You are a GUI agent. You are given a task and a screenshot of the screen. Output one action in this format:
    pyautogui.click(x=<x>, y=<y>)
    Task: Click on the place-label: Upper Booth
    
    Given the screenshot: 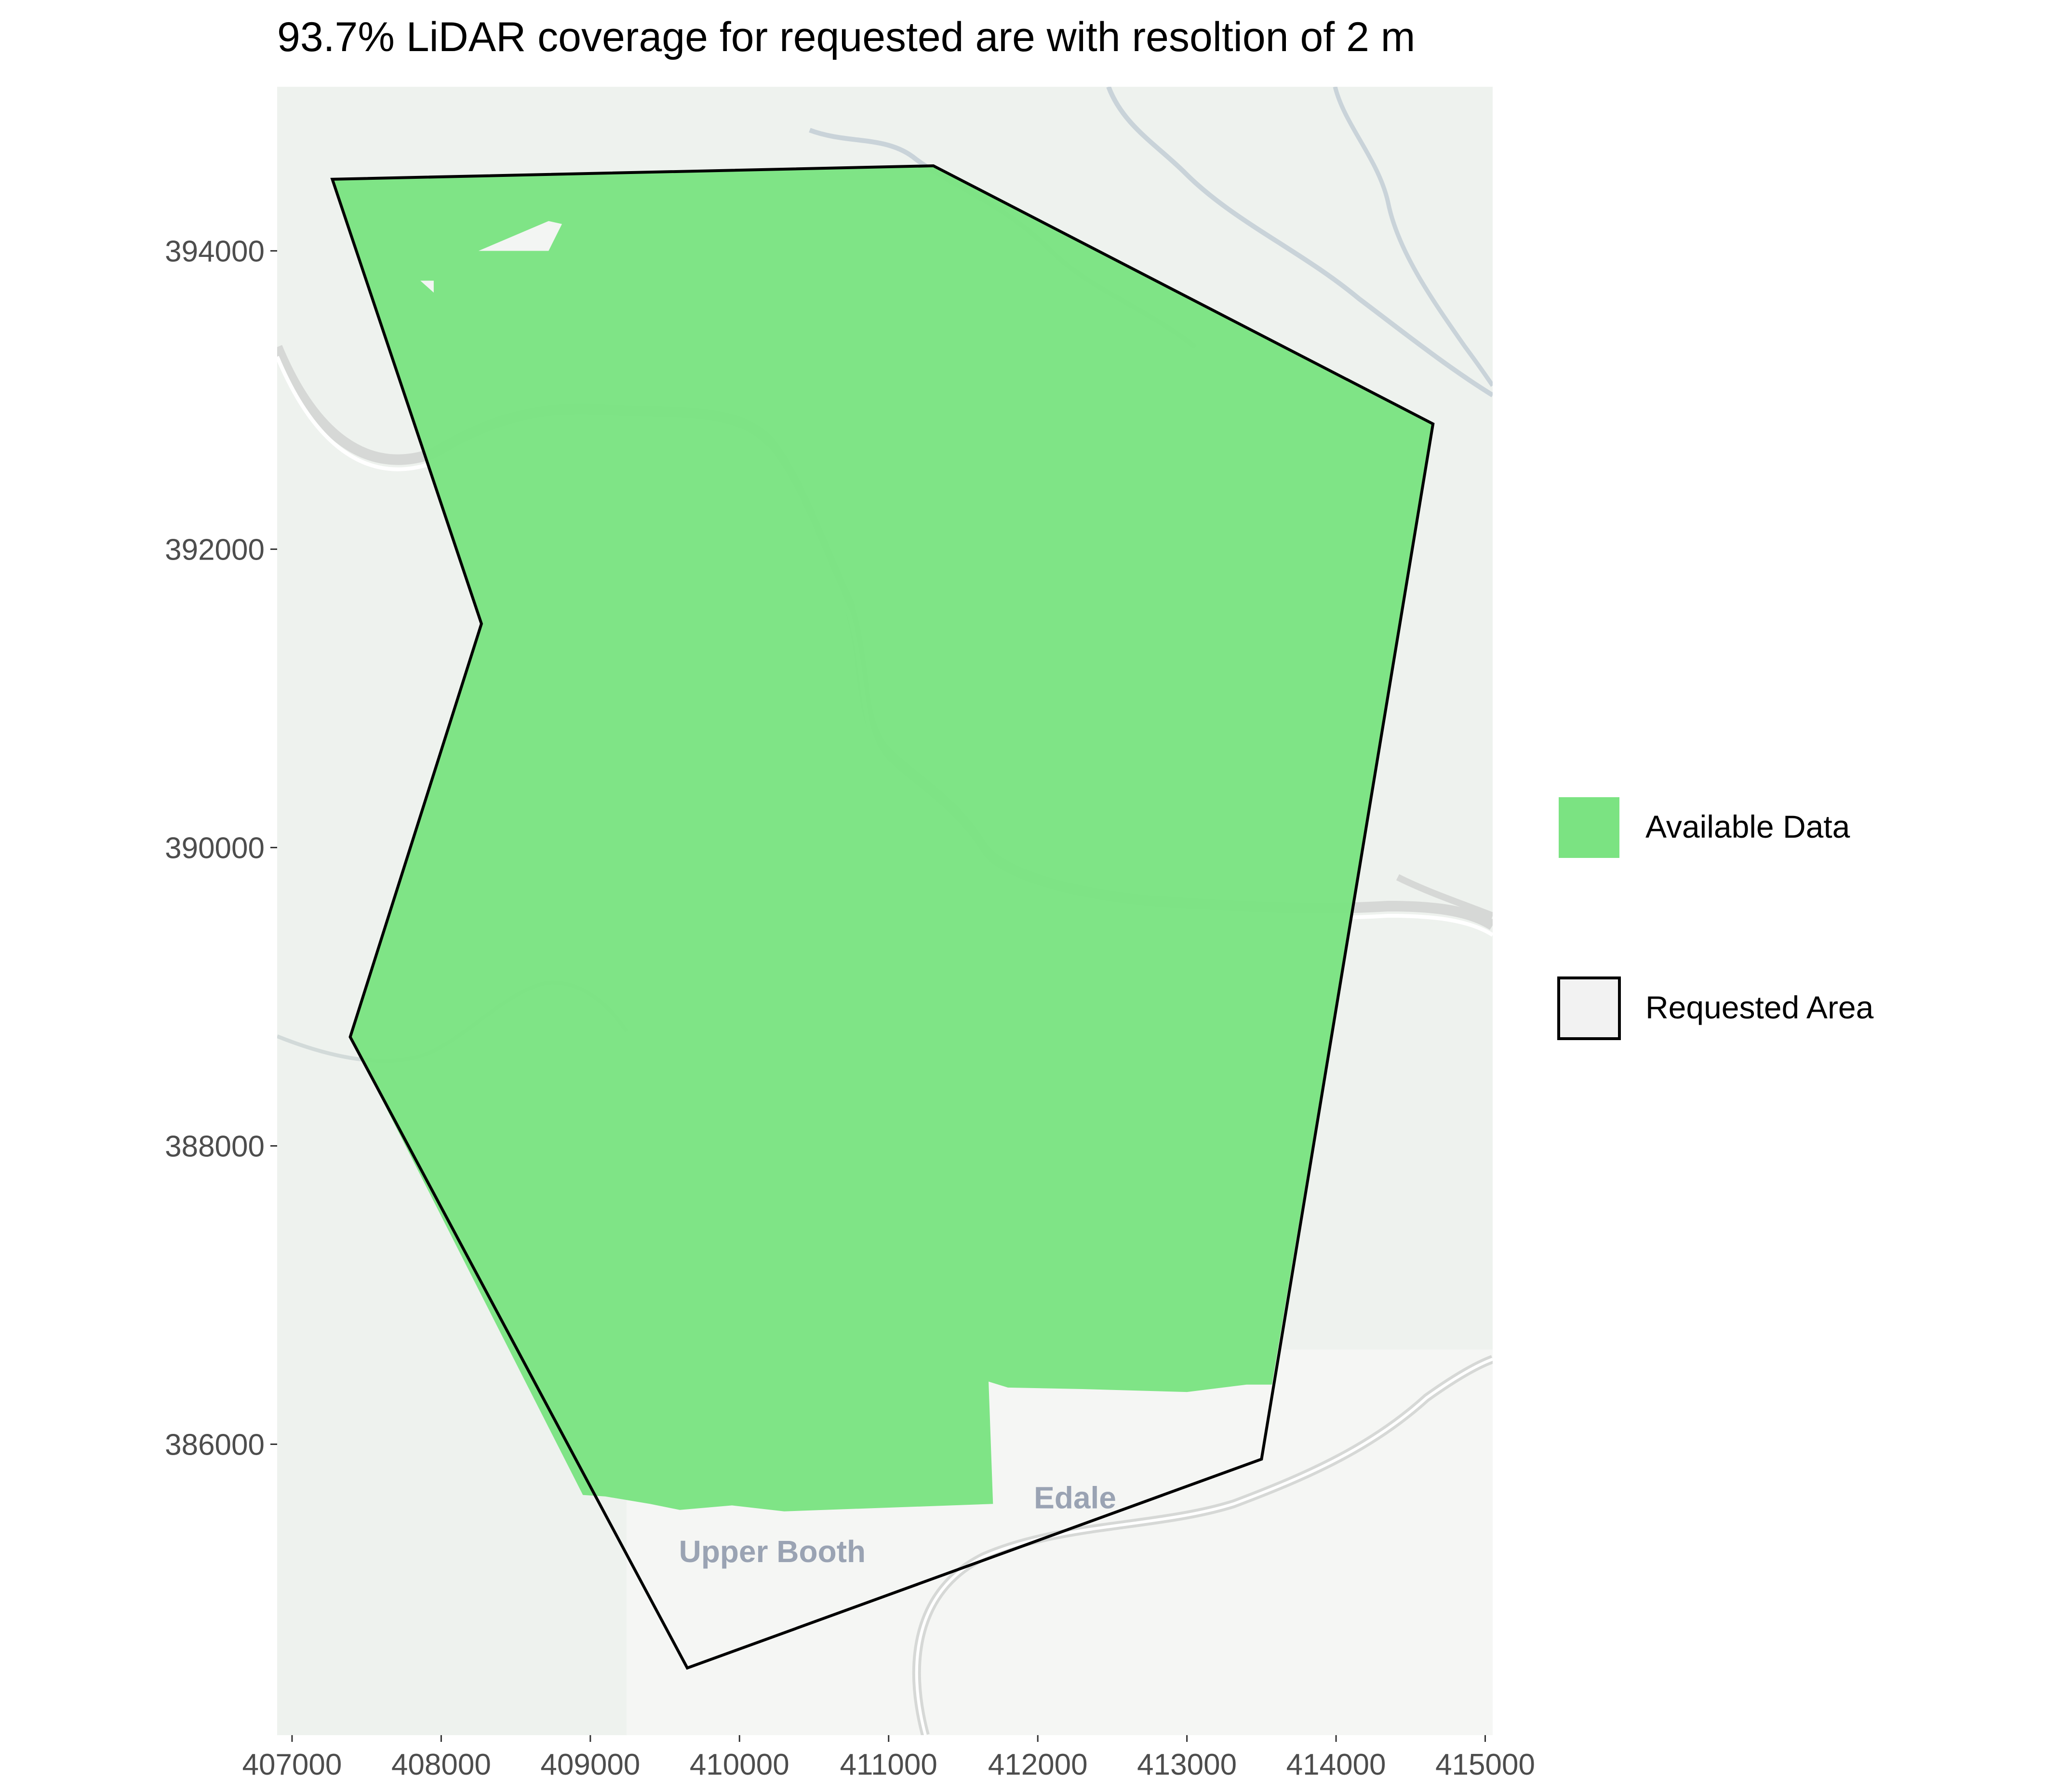 What is the action you would take?
    pyautogui.click(x=772, y=1551)
    